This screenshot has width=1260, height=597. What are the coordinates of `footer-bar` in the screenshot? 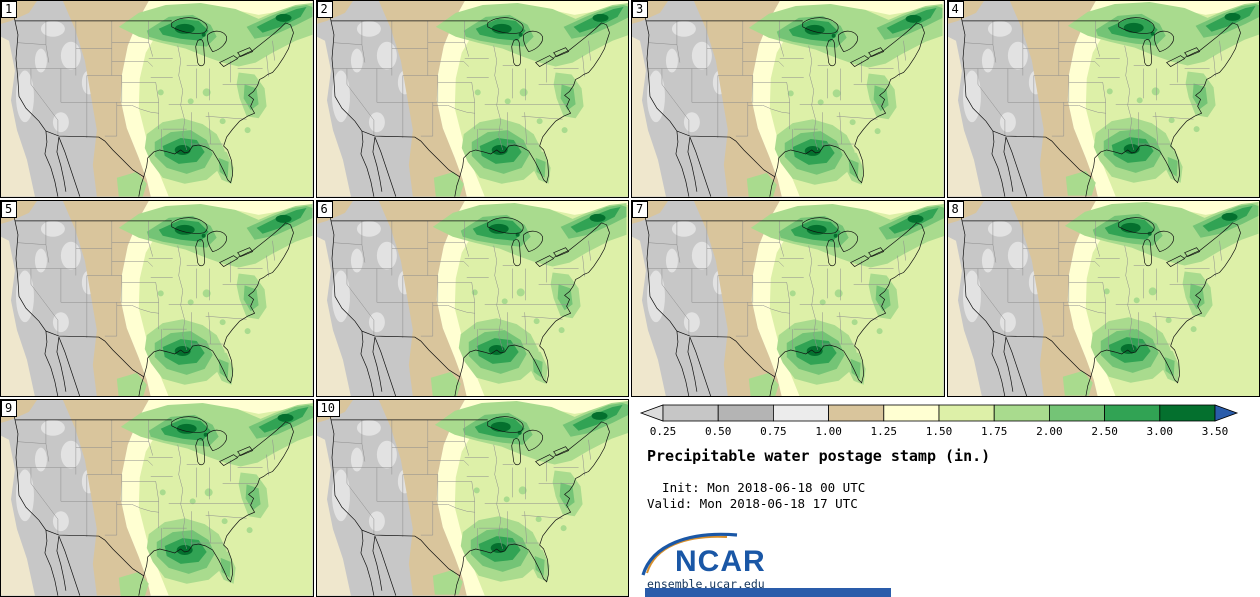 It's located at (768, 592).